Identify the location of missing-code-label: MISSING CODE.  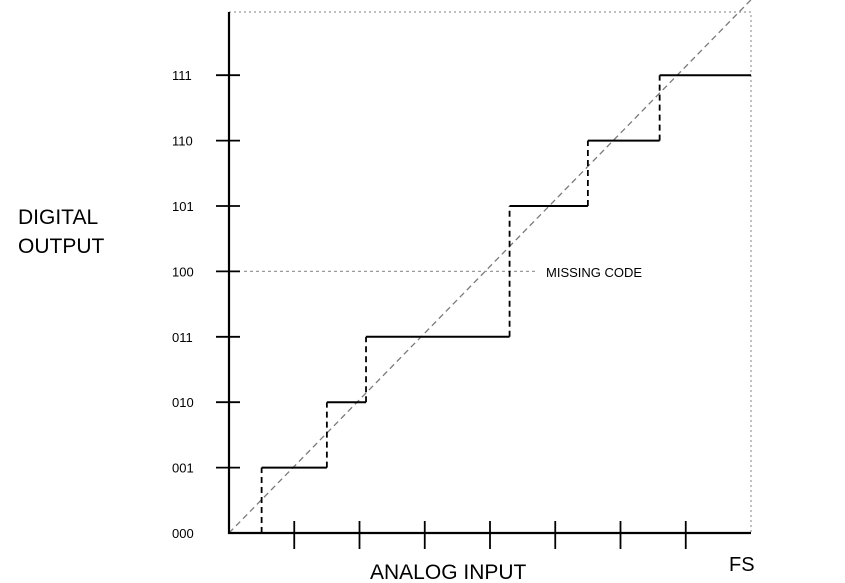
(594, 272).